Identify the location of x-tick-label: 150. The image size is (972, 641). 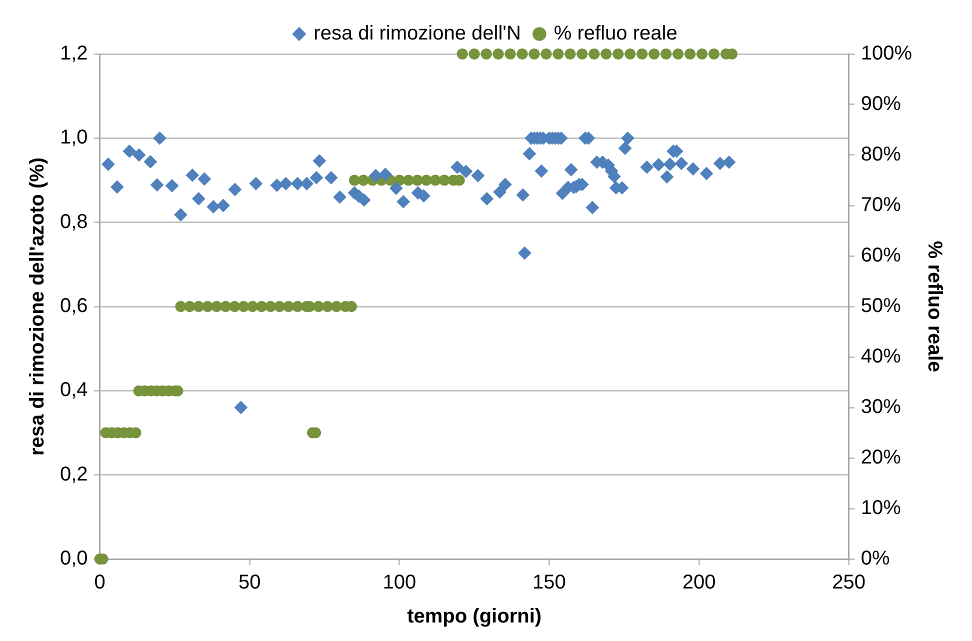
(549, 583).